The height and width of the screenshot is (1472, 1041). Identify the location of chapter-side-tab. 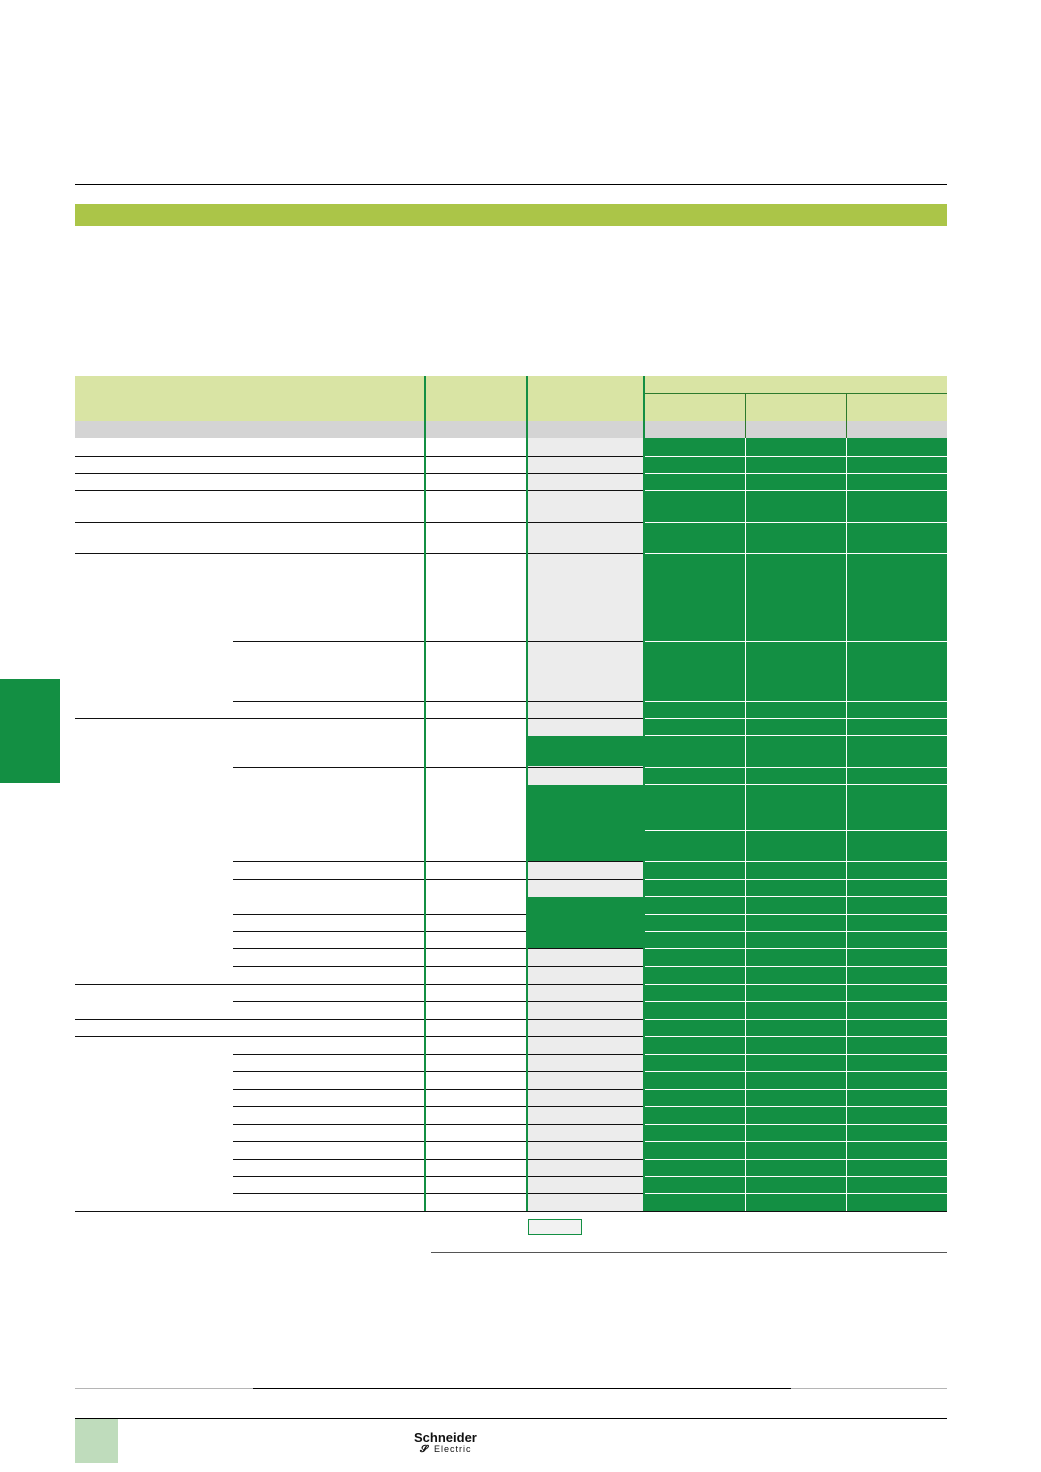
(30, 731).